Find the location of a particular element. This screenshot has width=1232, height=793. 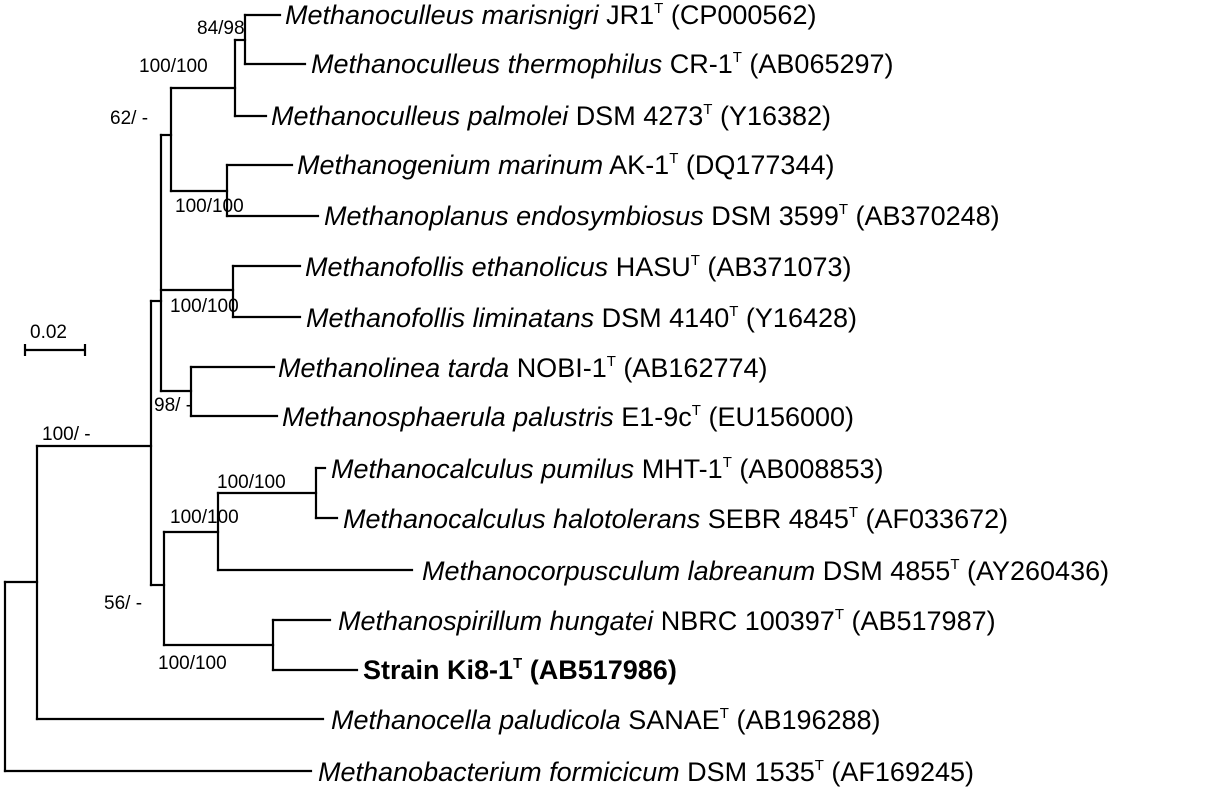

support-value: 56/ - is located at coordinates (123, 603).